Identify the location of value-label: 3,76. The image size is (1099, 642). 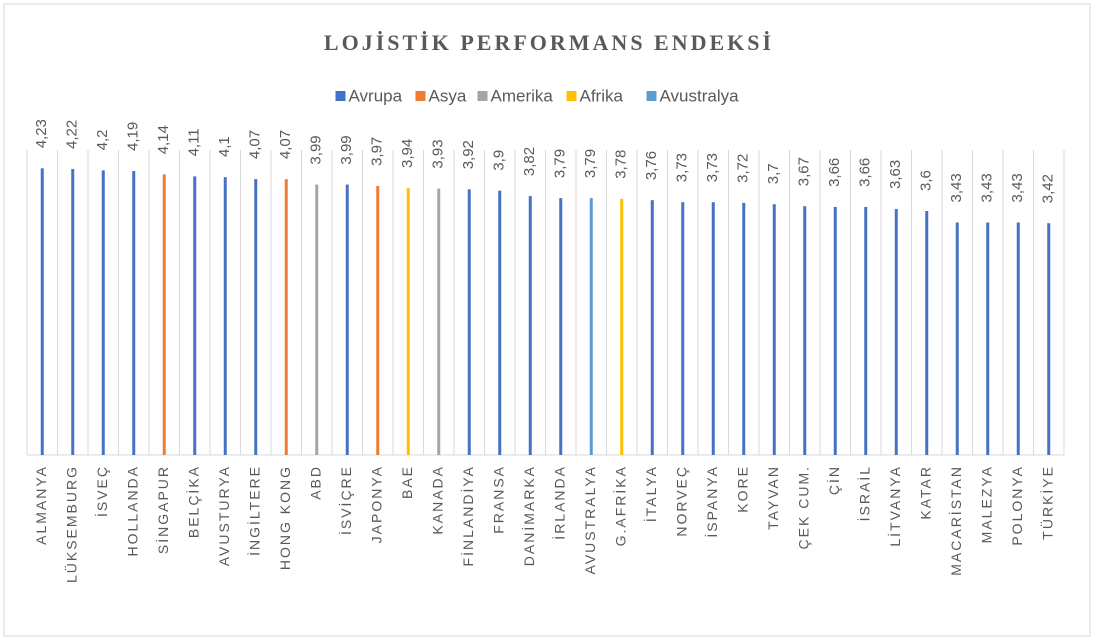
(651, 165).